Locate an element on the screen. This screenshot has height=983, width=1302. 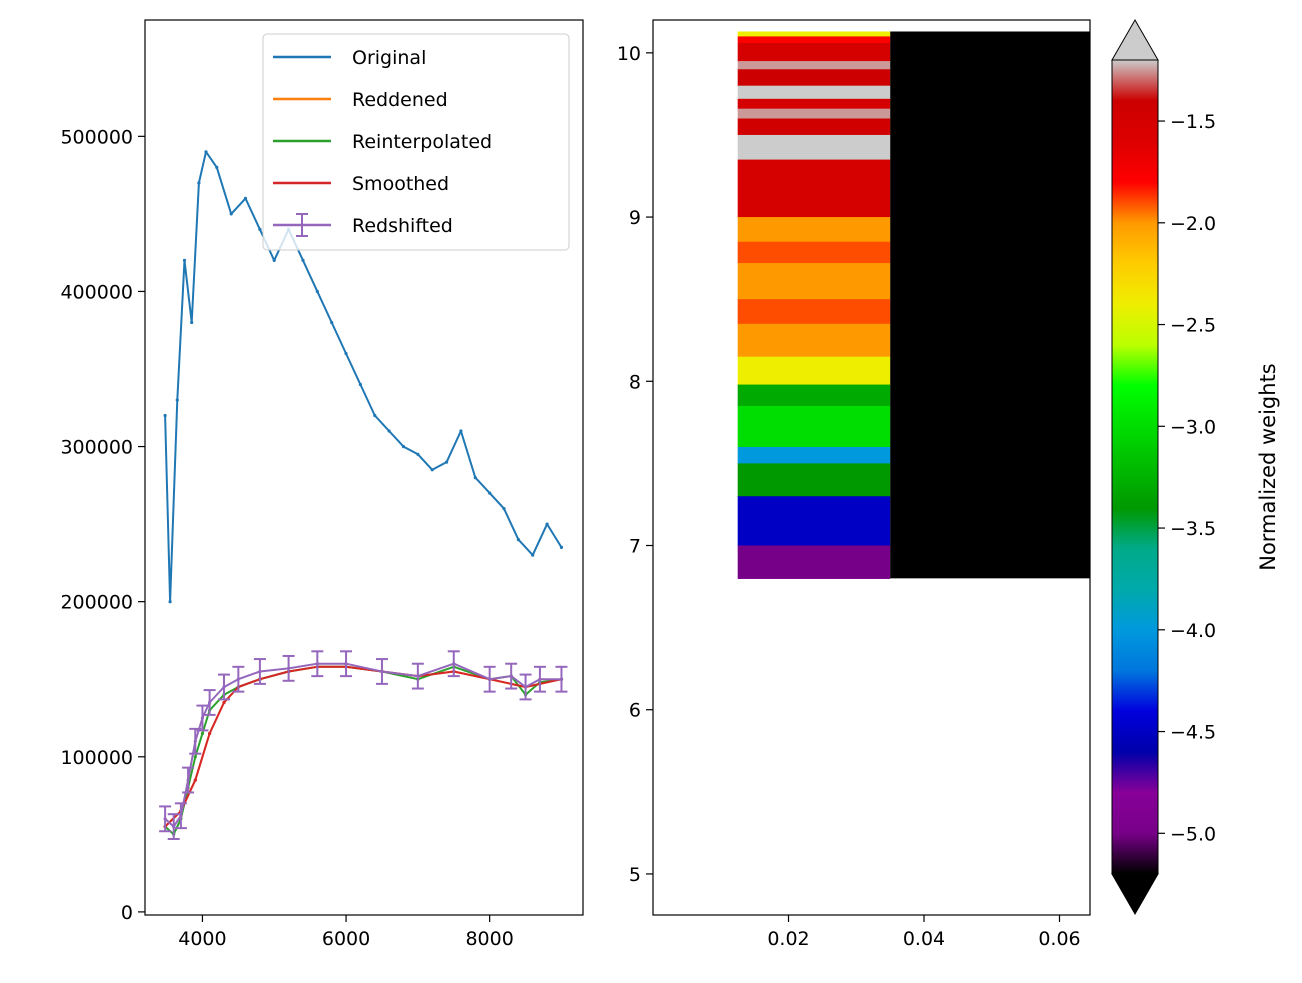
y-tick-label: 8 is located at coordinates (635, 382).